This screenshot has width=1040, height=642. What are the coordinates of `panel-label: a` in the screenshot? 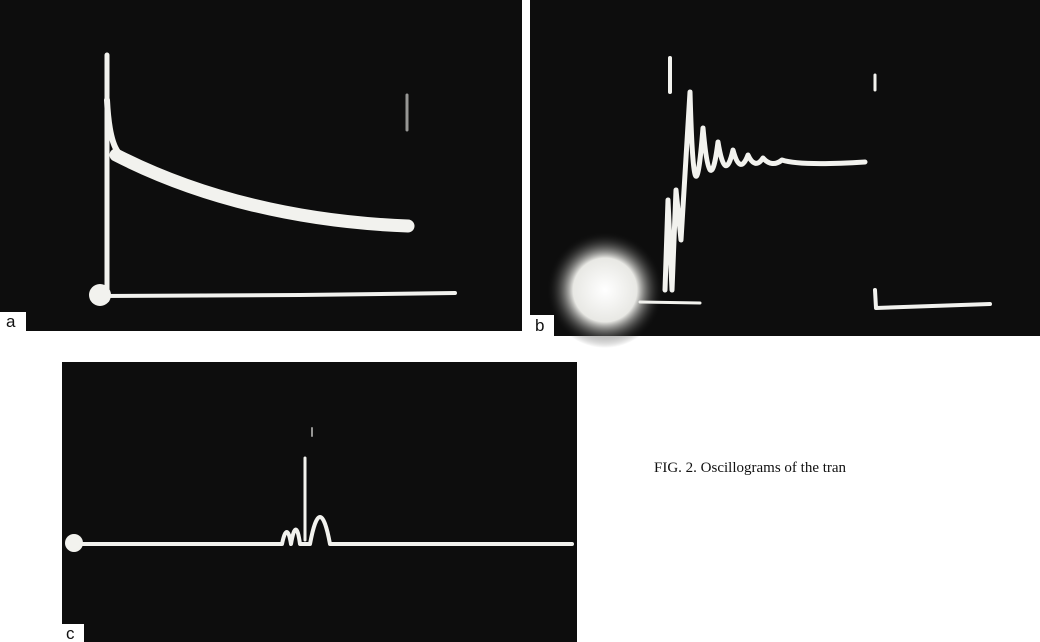 It's located at (11, 321).